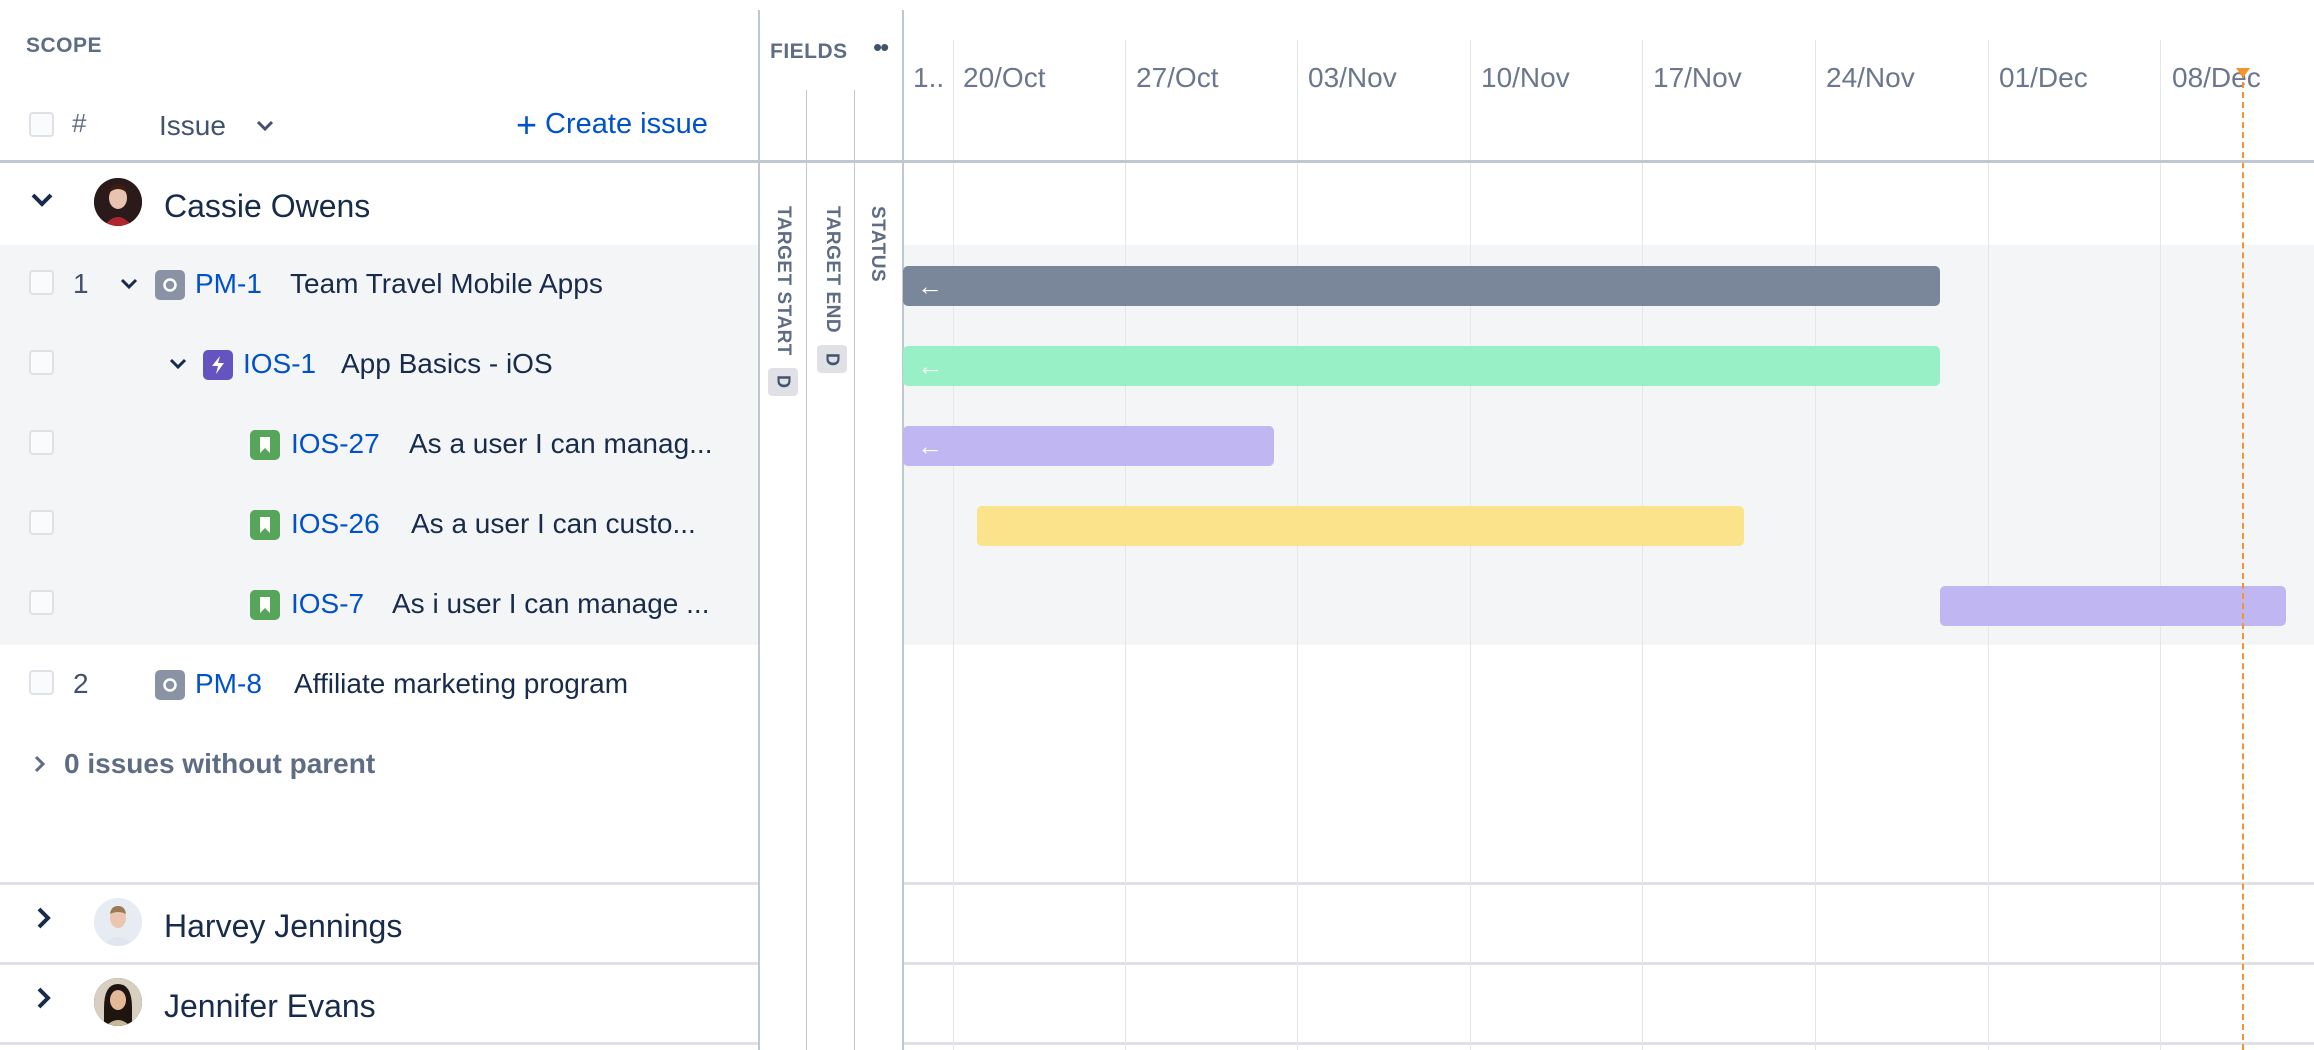 This screenshot has height=1050, width=2314. What do you see at coordinates (929, 77) in the screenshot?
I see `date-label: 1..` at bounding box center [929, 77].